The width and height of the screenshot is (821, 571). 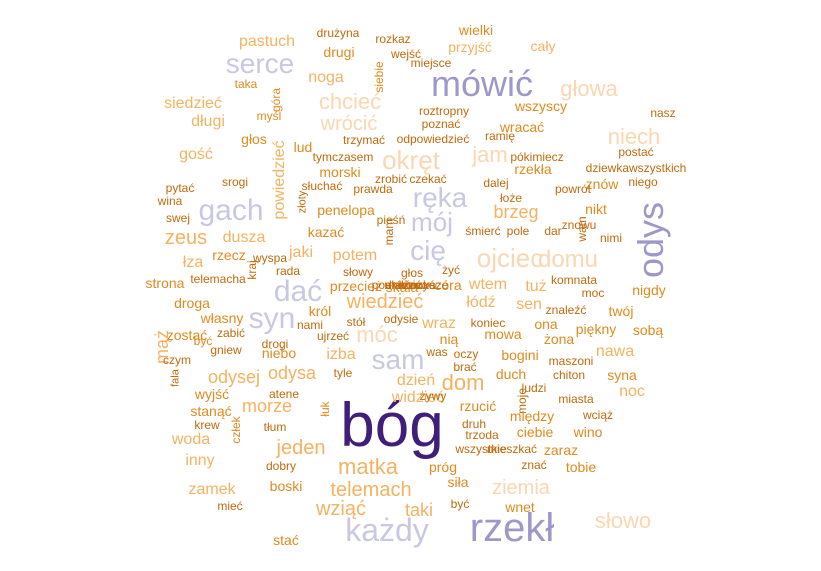 What do you see at coordinates (276, 100) in the screenshot?
I see `word-cloud-word: góra` at bounding box center [276, 100].